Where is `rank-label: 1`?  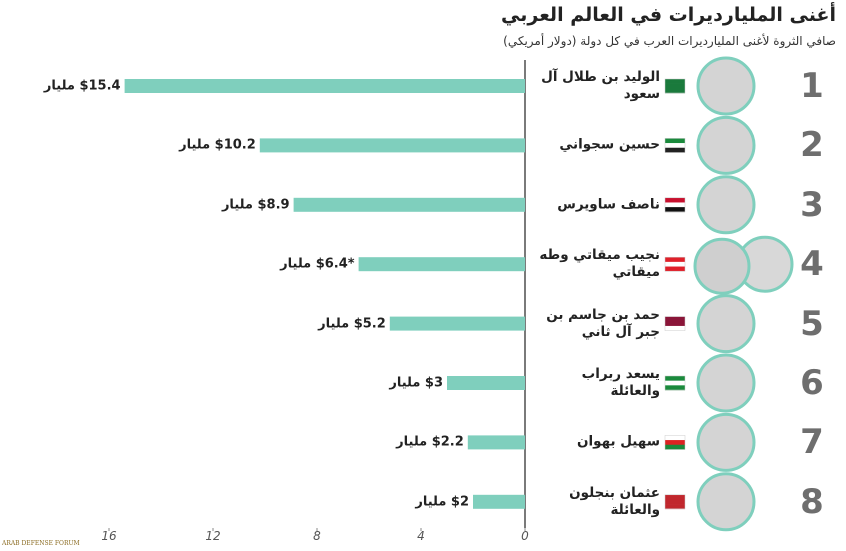 rank-label: 1 is located at coordinates (812, 86).